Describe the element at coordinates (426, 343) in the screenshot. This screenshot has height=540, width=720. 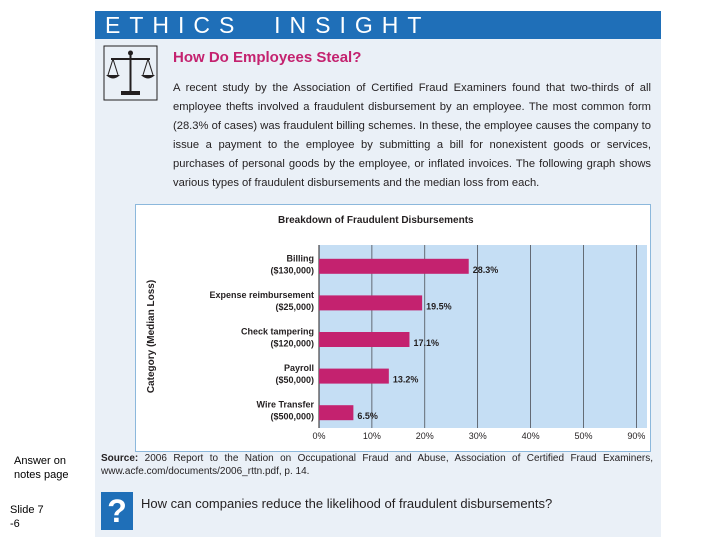
I see `data-label: 17.1%` at that location.